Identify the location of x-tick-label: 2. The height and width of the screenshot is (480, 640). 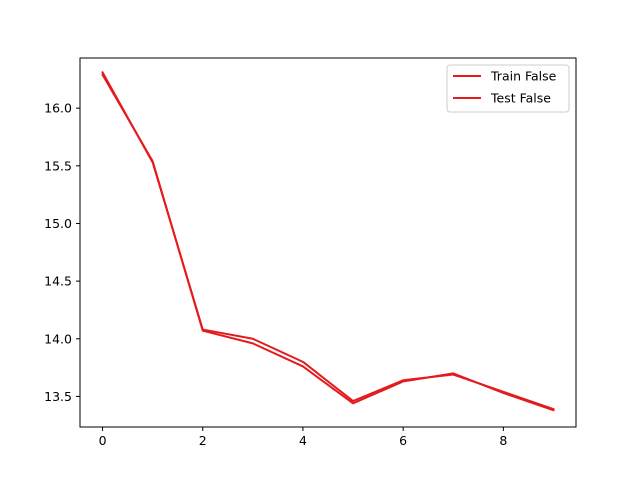
(203, 440).